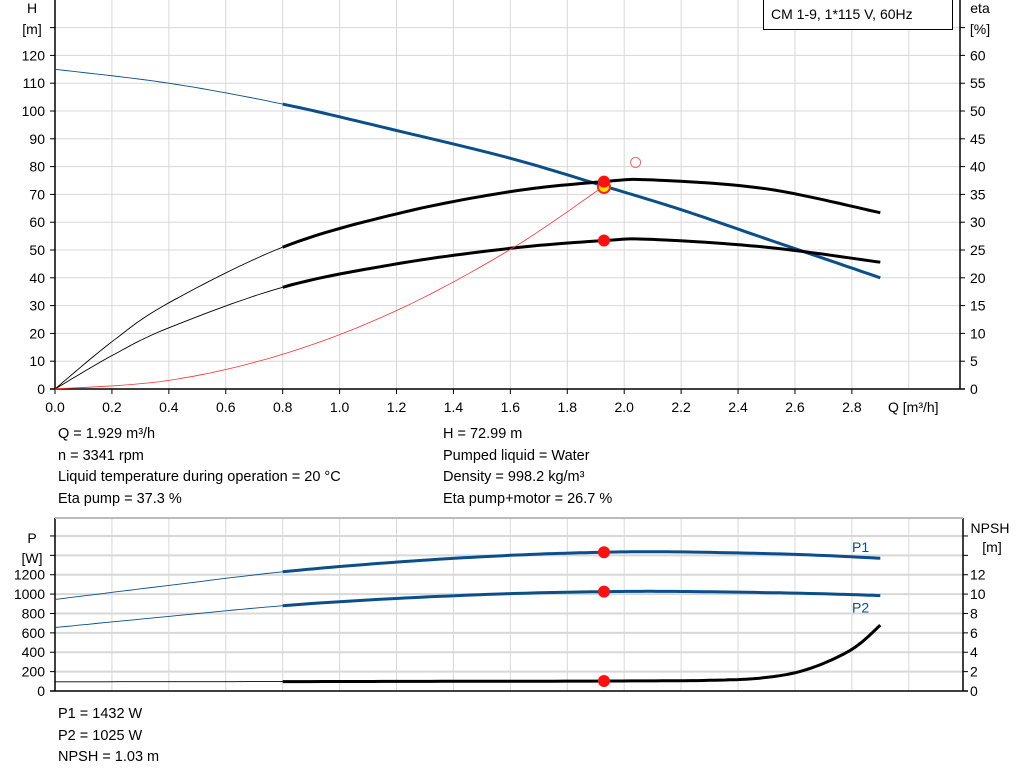 The image size is (1024, 781). What do you see at coordinates (37, 361) in the screenshot?
I see `y-tick-label: 10` at bounding box center [37, 361].